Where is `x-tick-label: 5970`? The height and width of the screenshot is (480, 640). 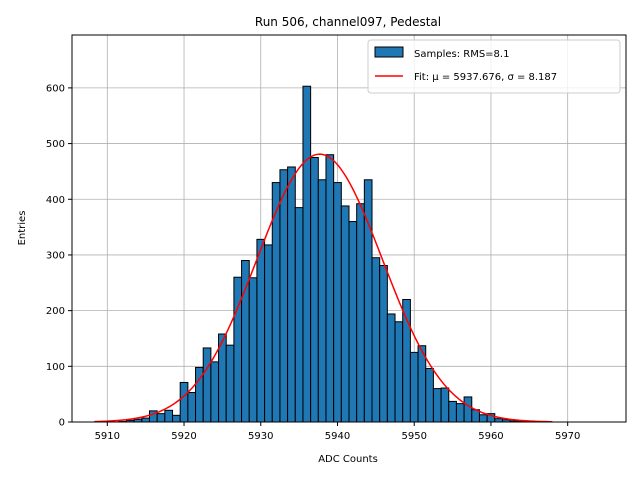 x-tick-label: 5970 is located at coordinates (567, 436).